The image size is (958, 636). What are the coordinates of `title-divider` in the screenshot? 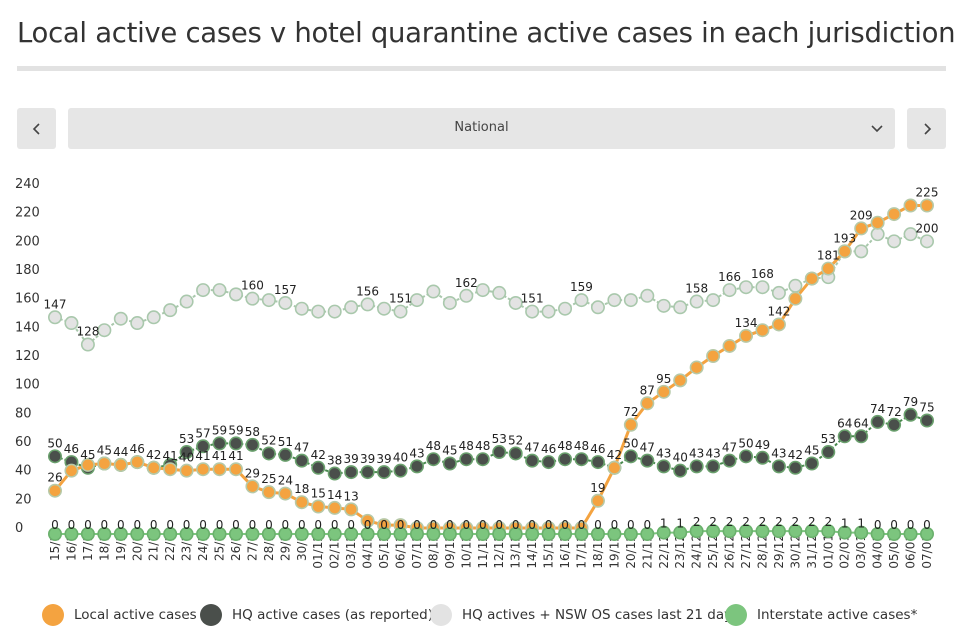 It's located at (481, 68).